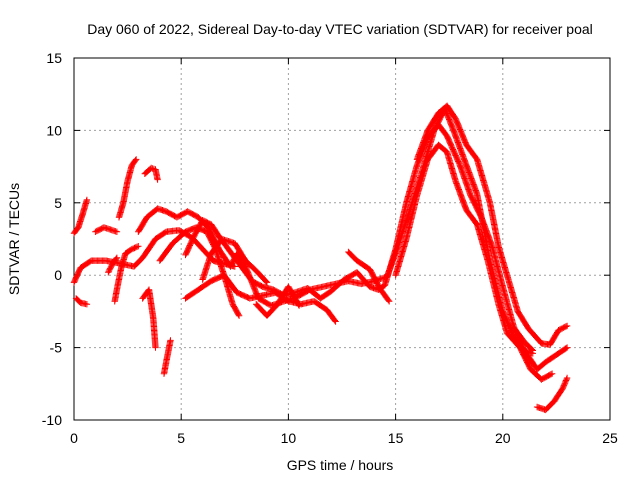  I want to click on y-tick-label: 5, so click(58, 203).